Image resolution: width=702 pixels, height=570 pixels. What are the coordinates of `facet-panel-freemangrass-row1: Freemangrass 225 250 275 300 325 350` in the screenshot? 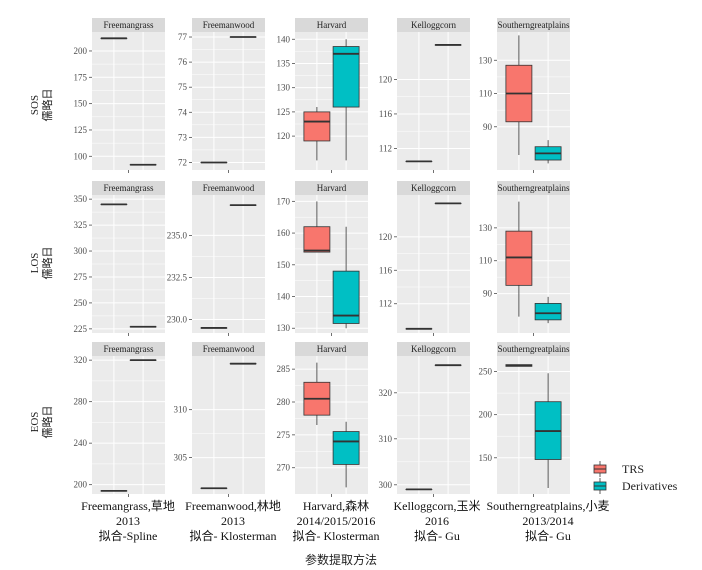 It's located at (119, 258).